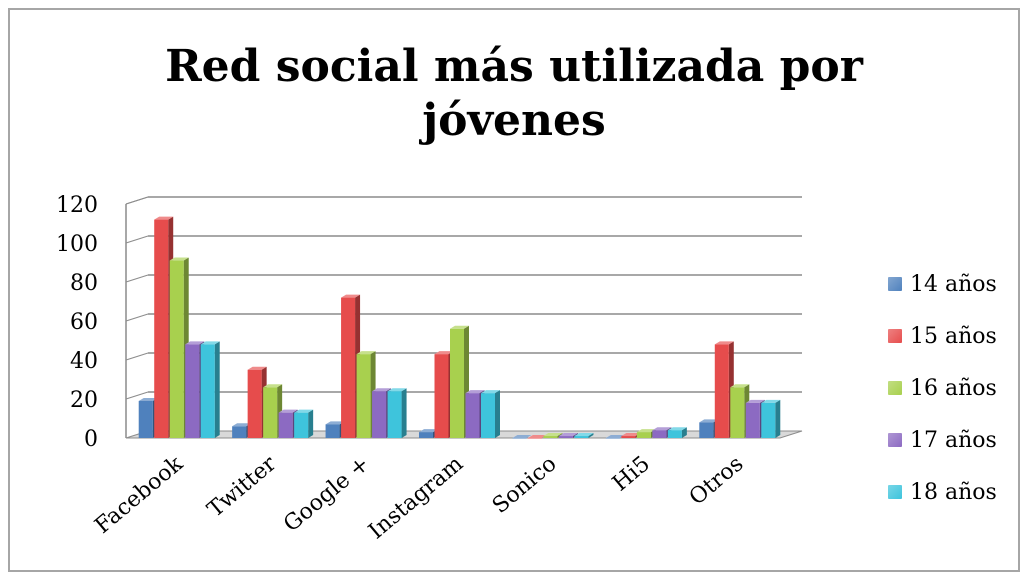 This screenshot has width=1028, height=580. What do you see at coordinates (953, 284) in the screenshot?
I see `legend-label-14: 14 años` at bounding box center [953, 284].